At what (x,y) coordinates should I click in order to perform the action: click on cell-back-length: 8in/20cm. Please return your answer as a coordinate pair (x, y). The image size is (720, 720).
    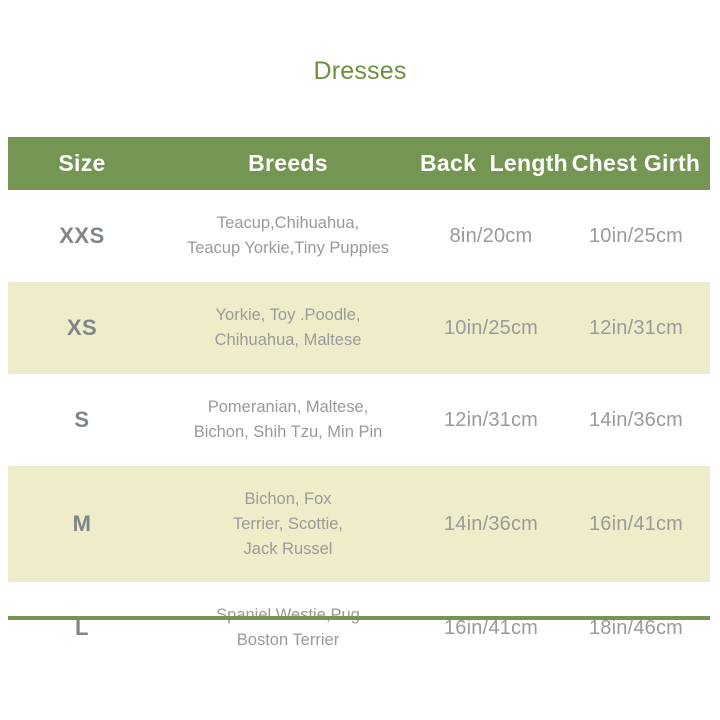
    Looking at the image, I should click on (491, 236).